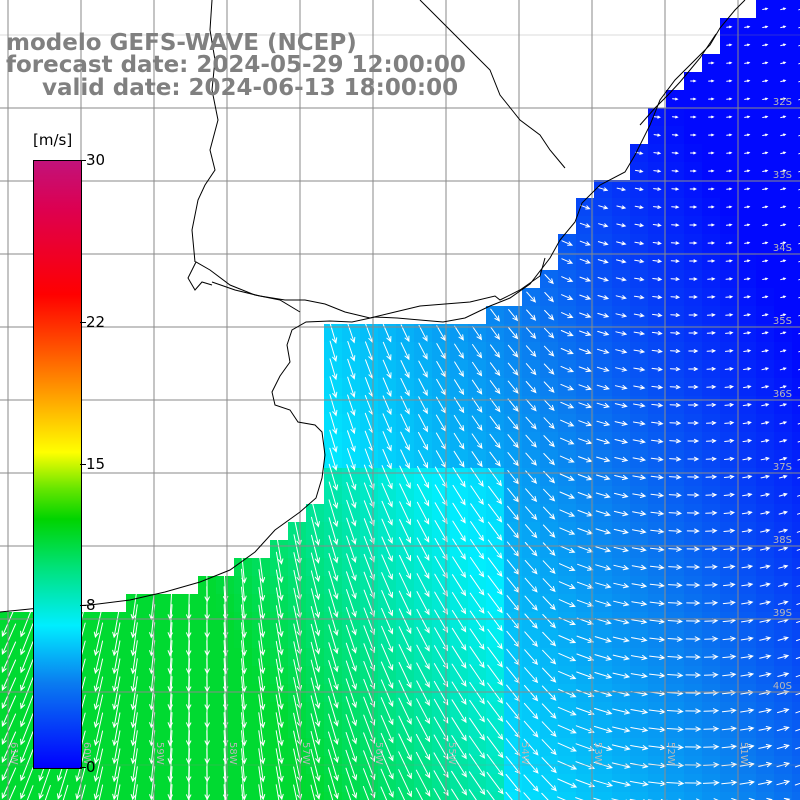  What do you see at coordinates (782, 394) in the screenshot?
I see `lat-label: 36S` at bounding box center [782, 394].